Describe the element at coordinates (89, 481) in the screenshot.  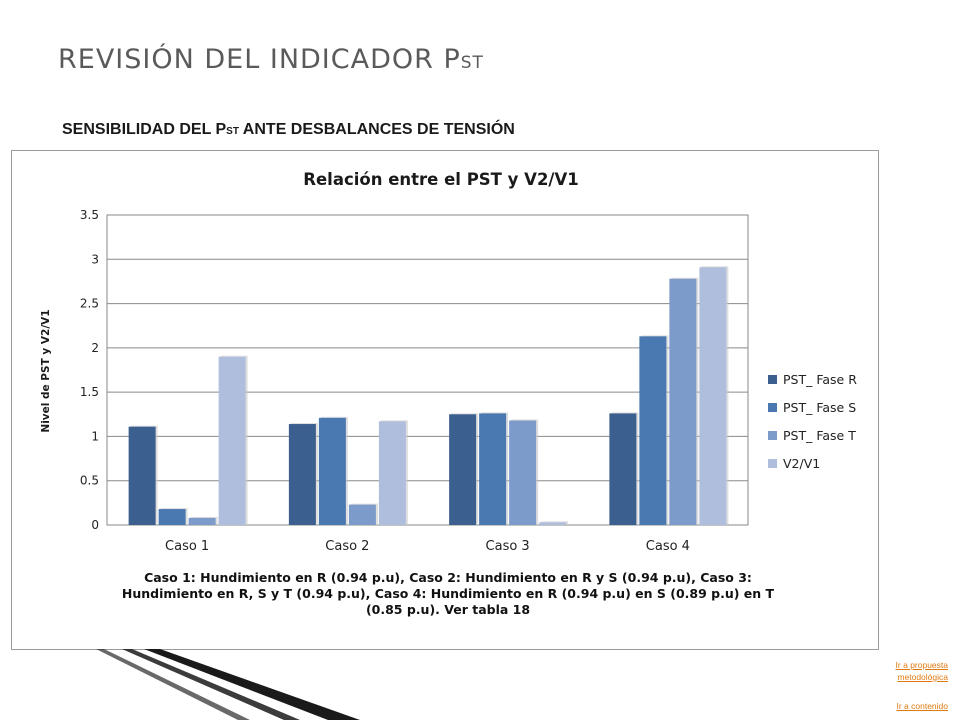
I see `y-tick-label: 0.5` at that location.